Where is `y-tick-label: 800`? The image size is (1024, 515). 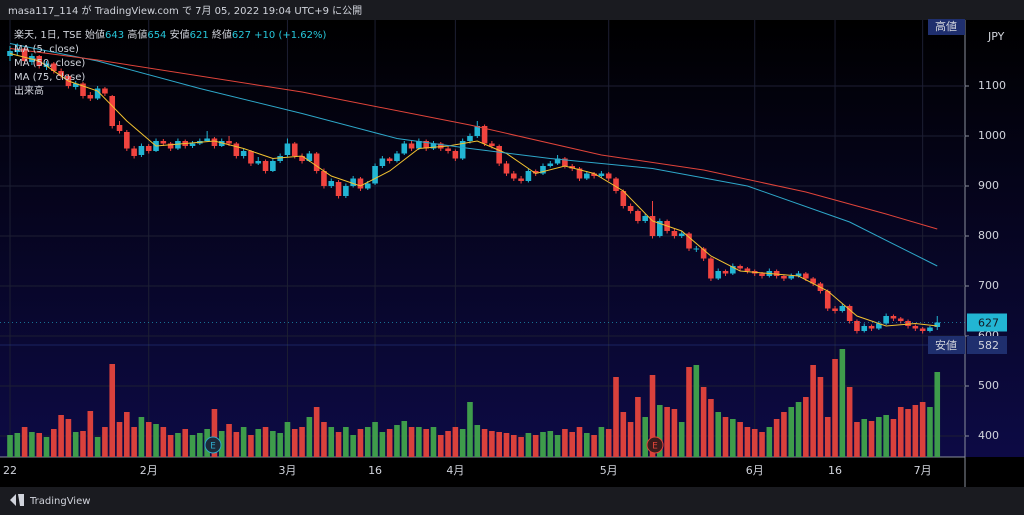 y-tick-label: 800 is located at coordinates (988, 235).